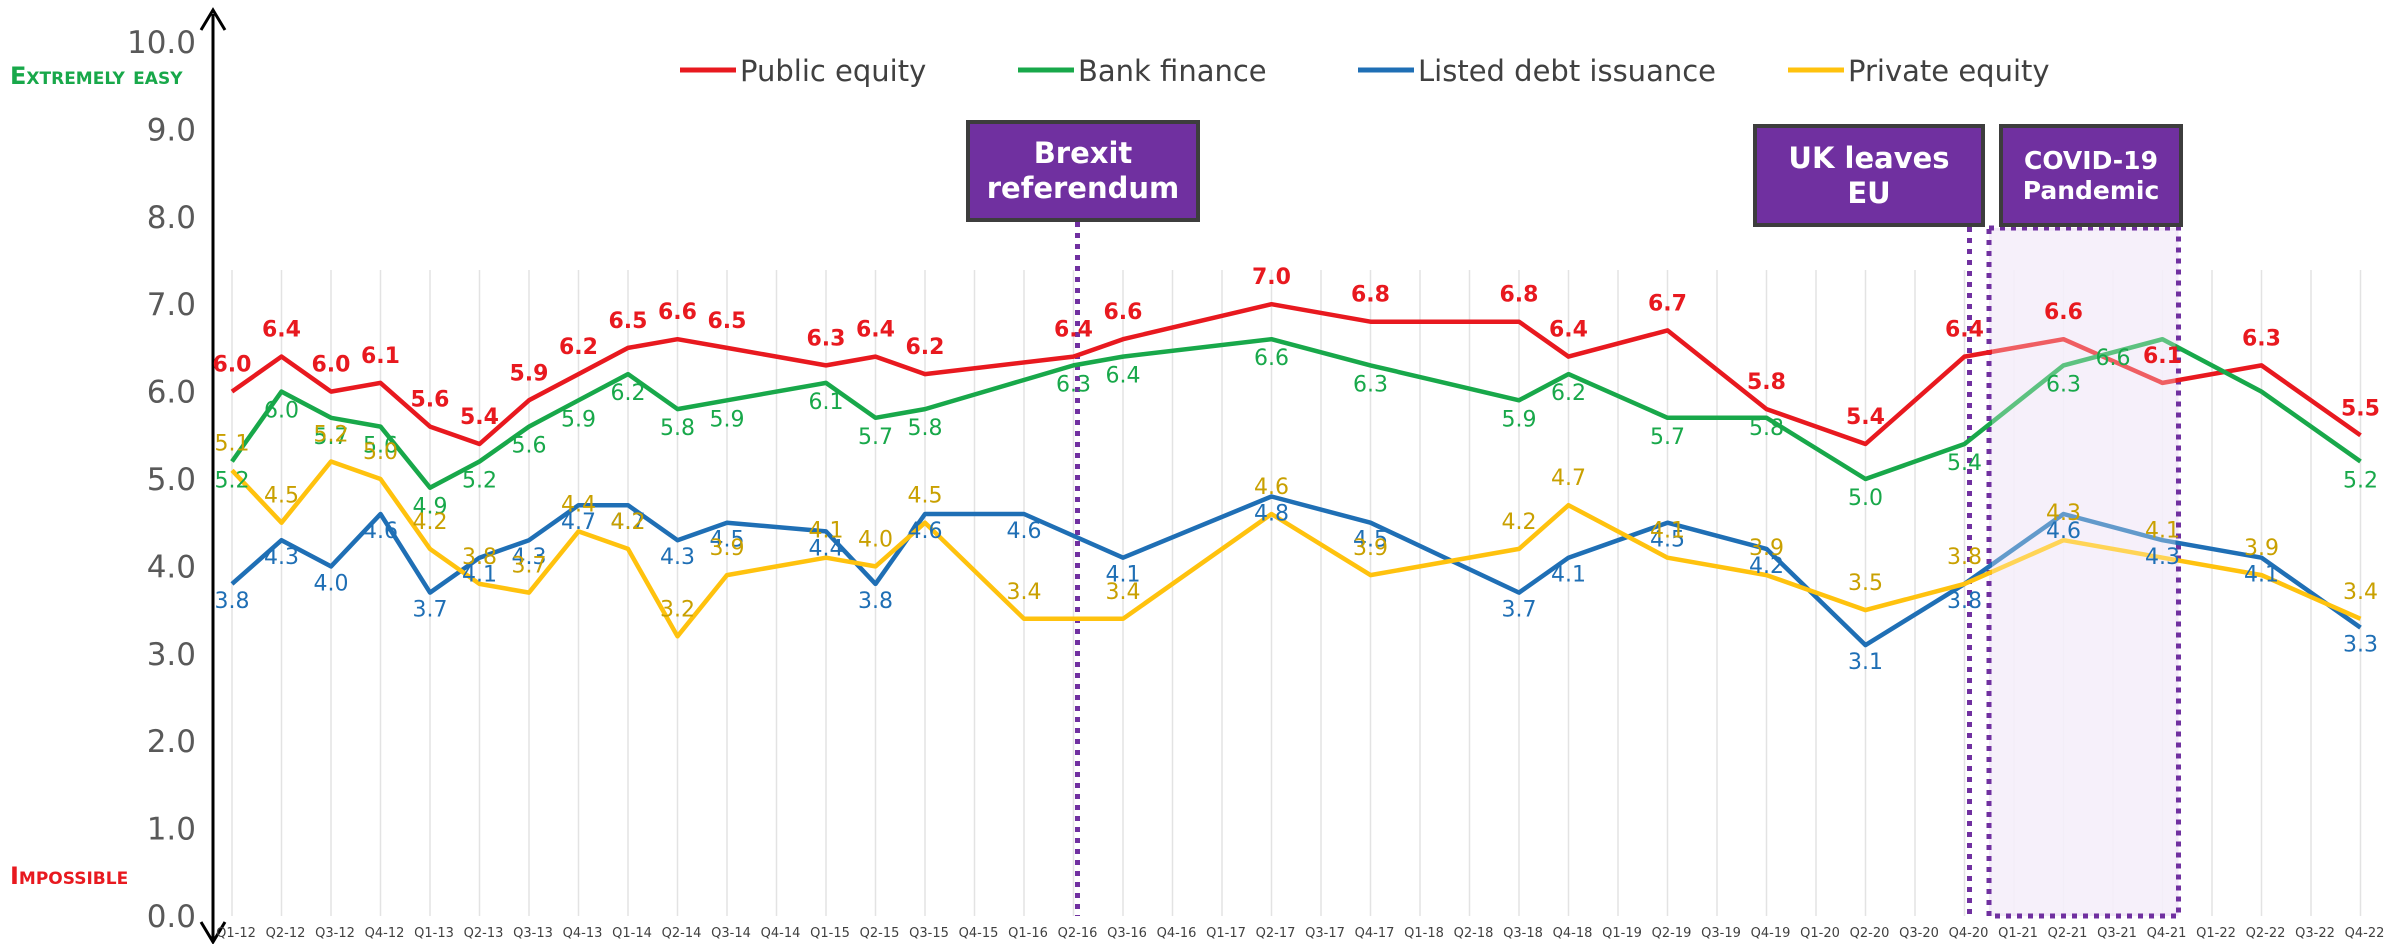  I want to click on x-tick-label: Q1-16, so click(1028, 933).